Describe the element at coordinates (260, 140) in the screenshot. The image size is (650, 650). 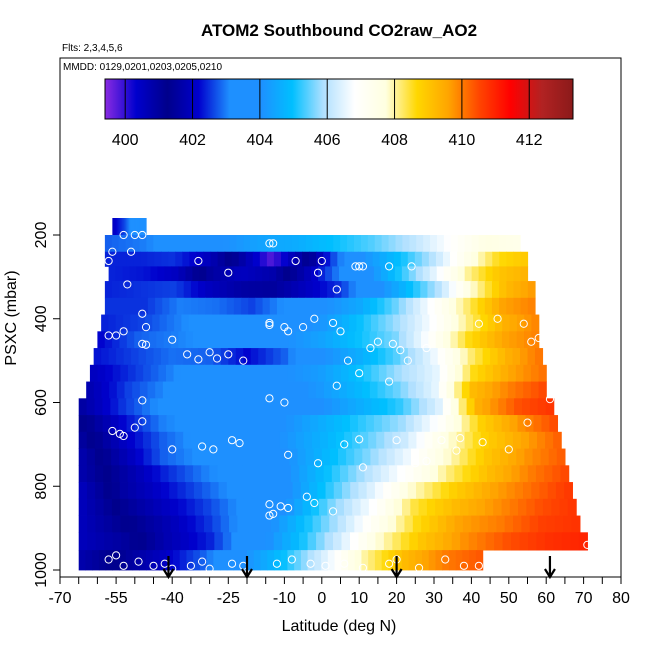
I see `colorbar-tick-label: 404` at that location.